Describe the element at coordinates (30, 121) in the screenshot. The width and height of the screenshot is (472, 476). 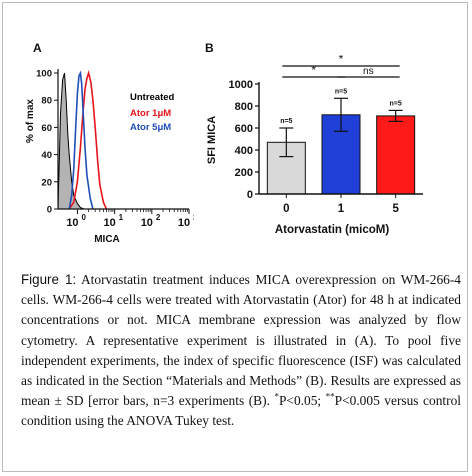
I see `histA-ylabel: % of max` at that location.